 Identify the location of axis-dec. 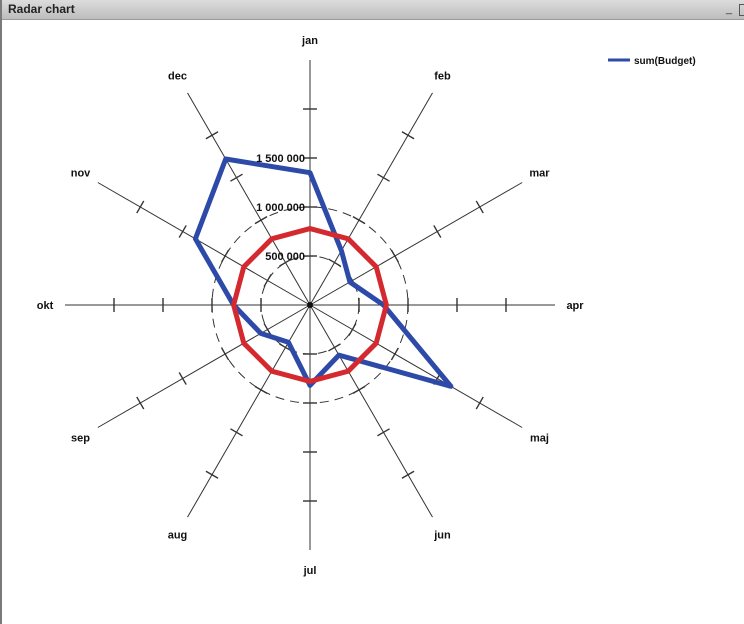
(249, 199).